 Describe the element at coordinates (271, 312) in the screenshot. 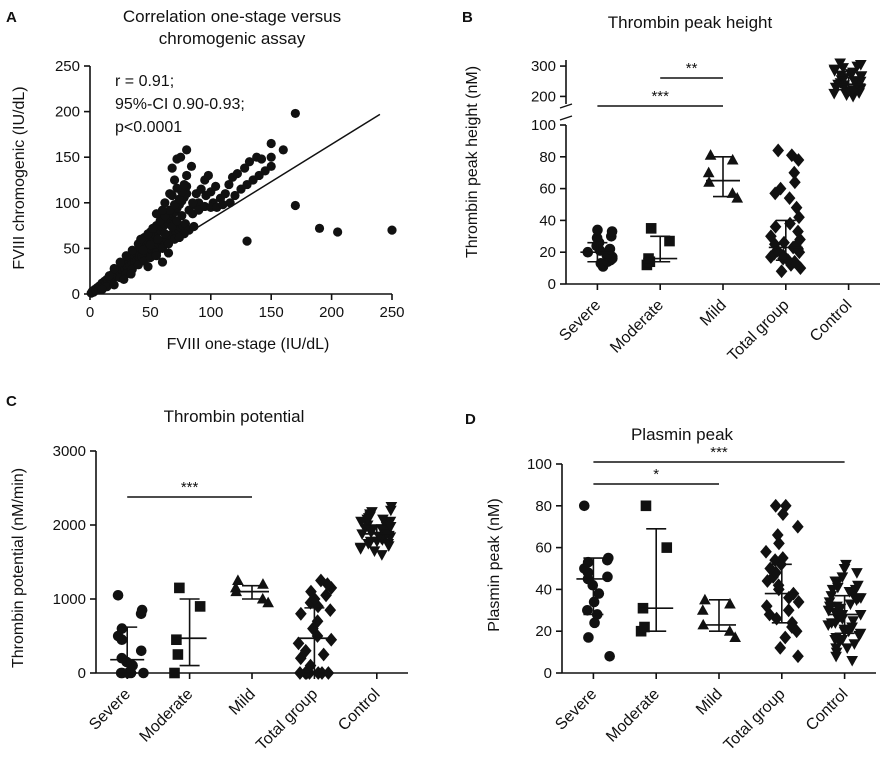

I see `panel-a-x-tick-label: 150` at that location.